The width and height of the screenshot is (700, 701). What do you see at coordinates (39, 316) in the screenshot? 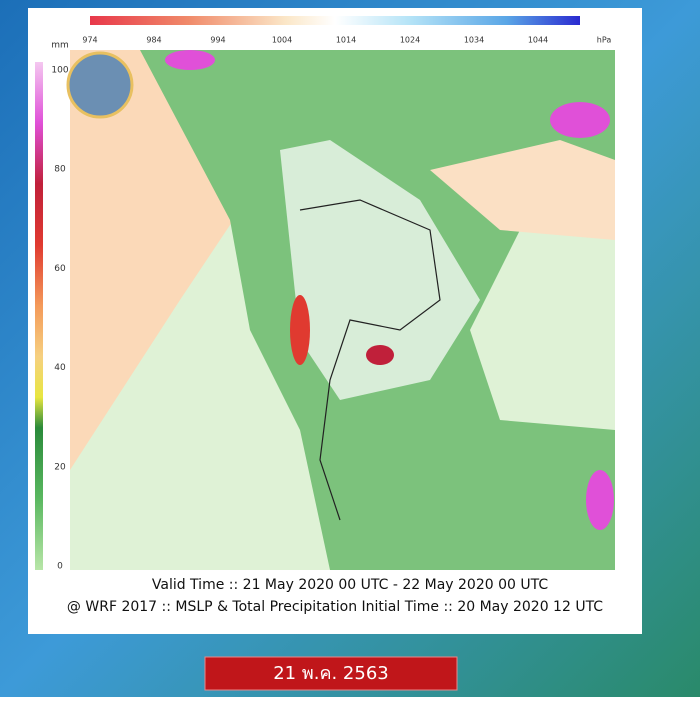
I see `precip-colorbar` at bounding box center [39, 316].